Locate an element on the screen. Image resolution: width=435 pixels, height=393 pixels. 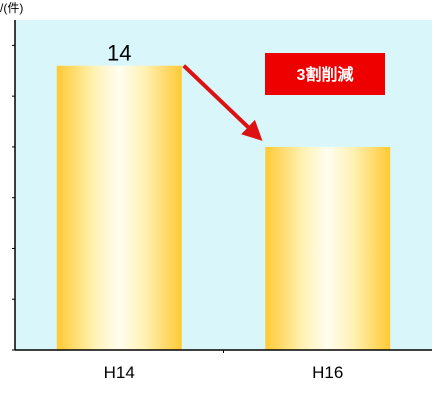
reduction-arrow is located at coordinates (222, 102).